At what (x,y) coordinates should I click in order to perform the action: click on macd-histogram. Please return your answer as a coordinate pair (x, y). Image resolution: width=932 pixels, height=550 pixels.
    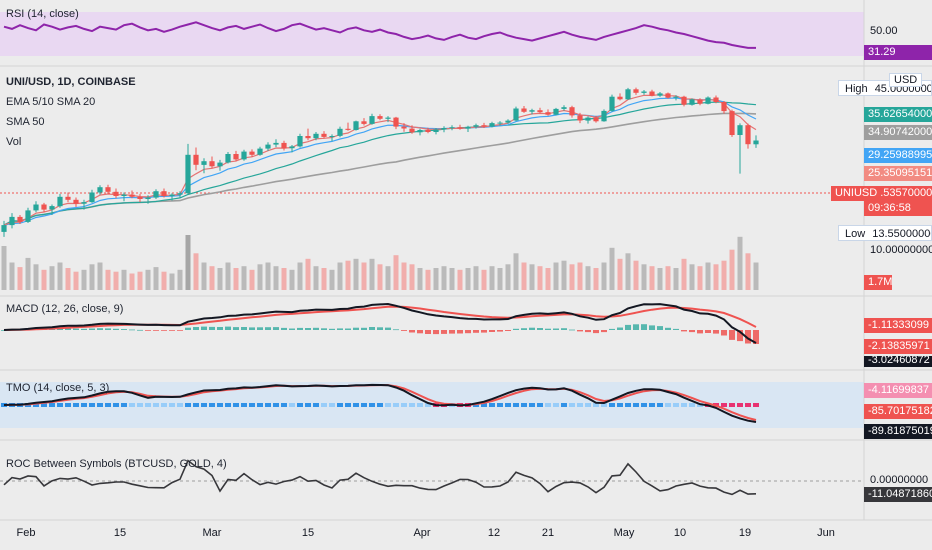
    Looking at the image, I should click on (380, 334).